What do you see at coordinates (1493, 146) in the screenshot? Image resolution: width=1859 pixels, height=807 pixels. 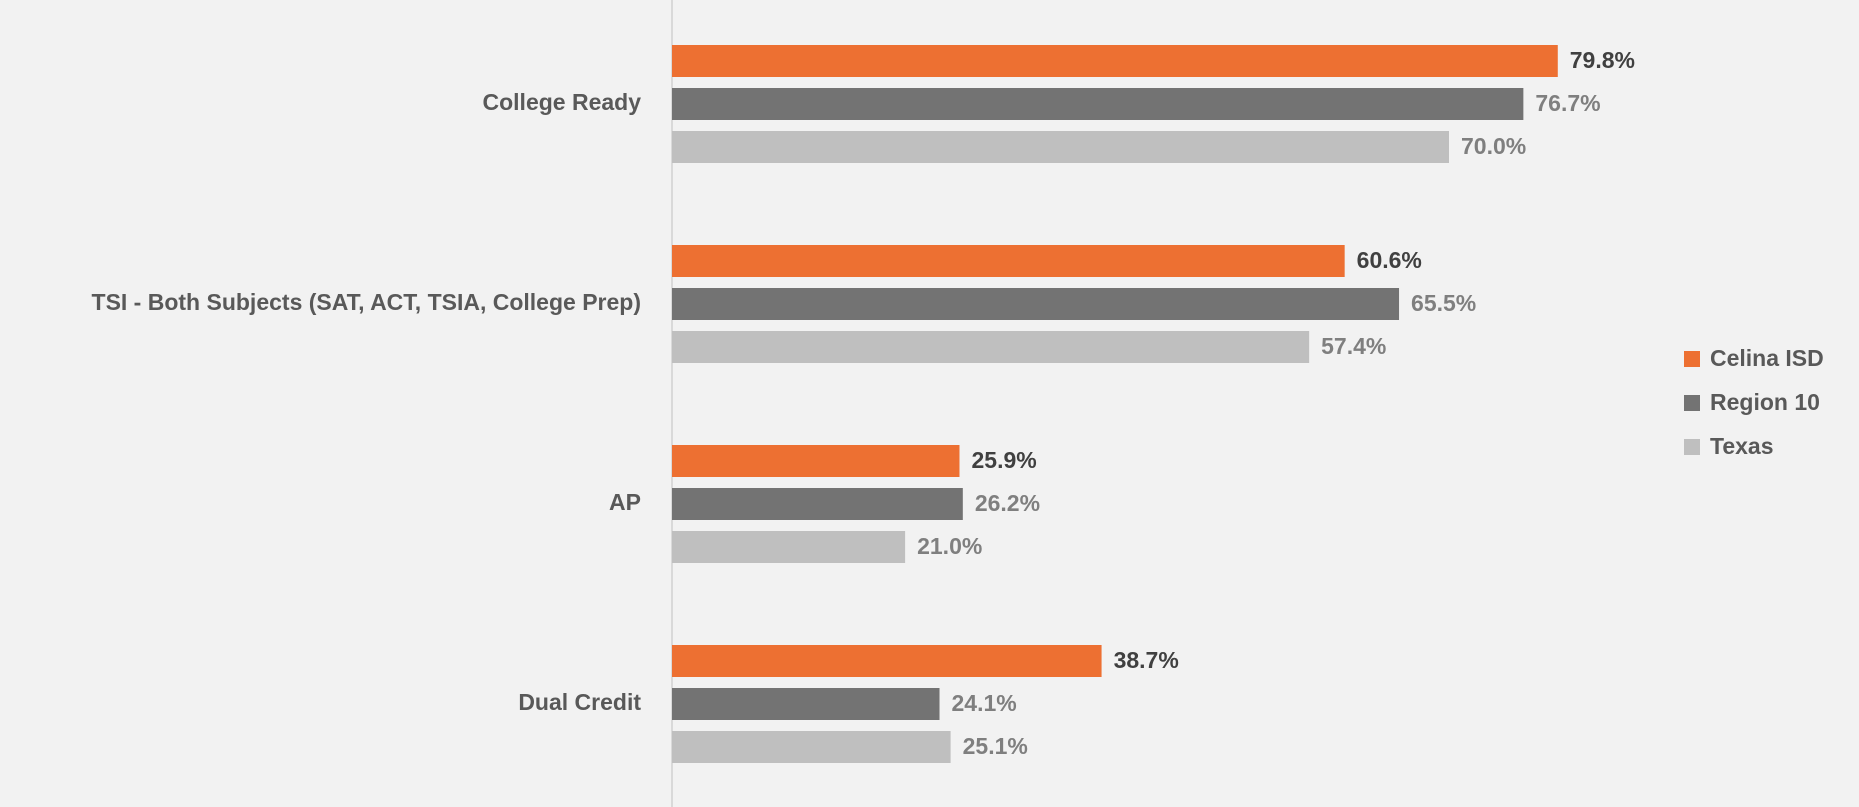 I see `data-label: 70.0%` at bounding box center [1493, 146].